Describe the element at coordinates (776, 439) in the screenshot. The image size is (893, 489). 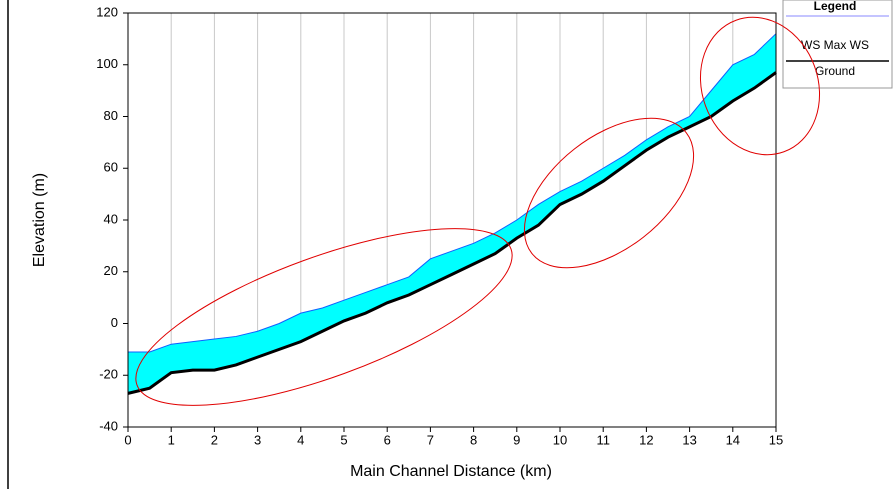
I see `x-tick-label: 15` at that location.